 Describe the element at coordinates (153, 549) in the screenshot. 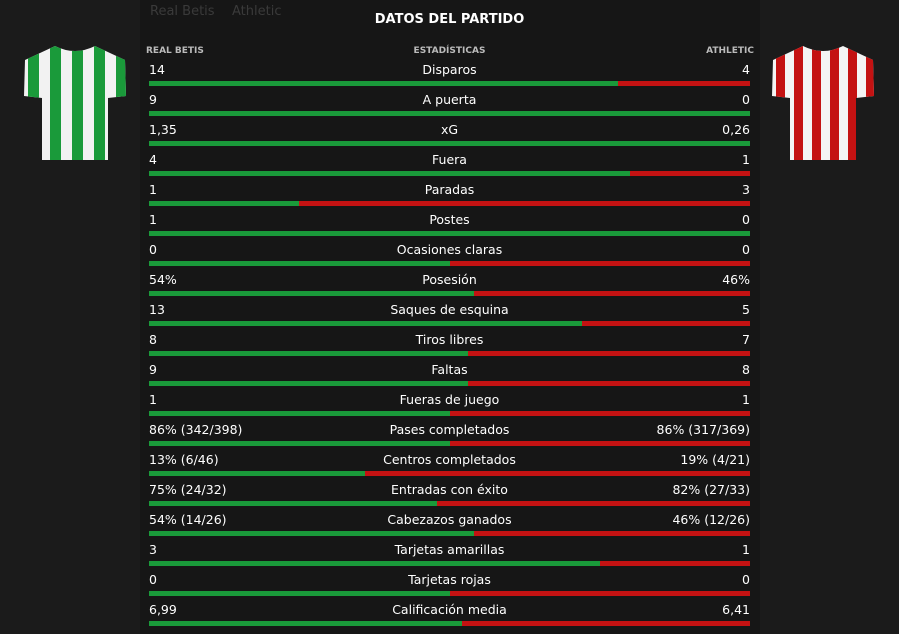

I see `home-value: 3` at that location.